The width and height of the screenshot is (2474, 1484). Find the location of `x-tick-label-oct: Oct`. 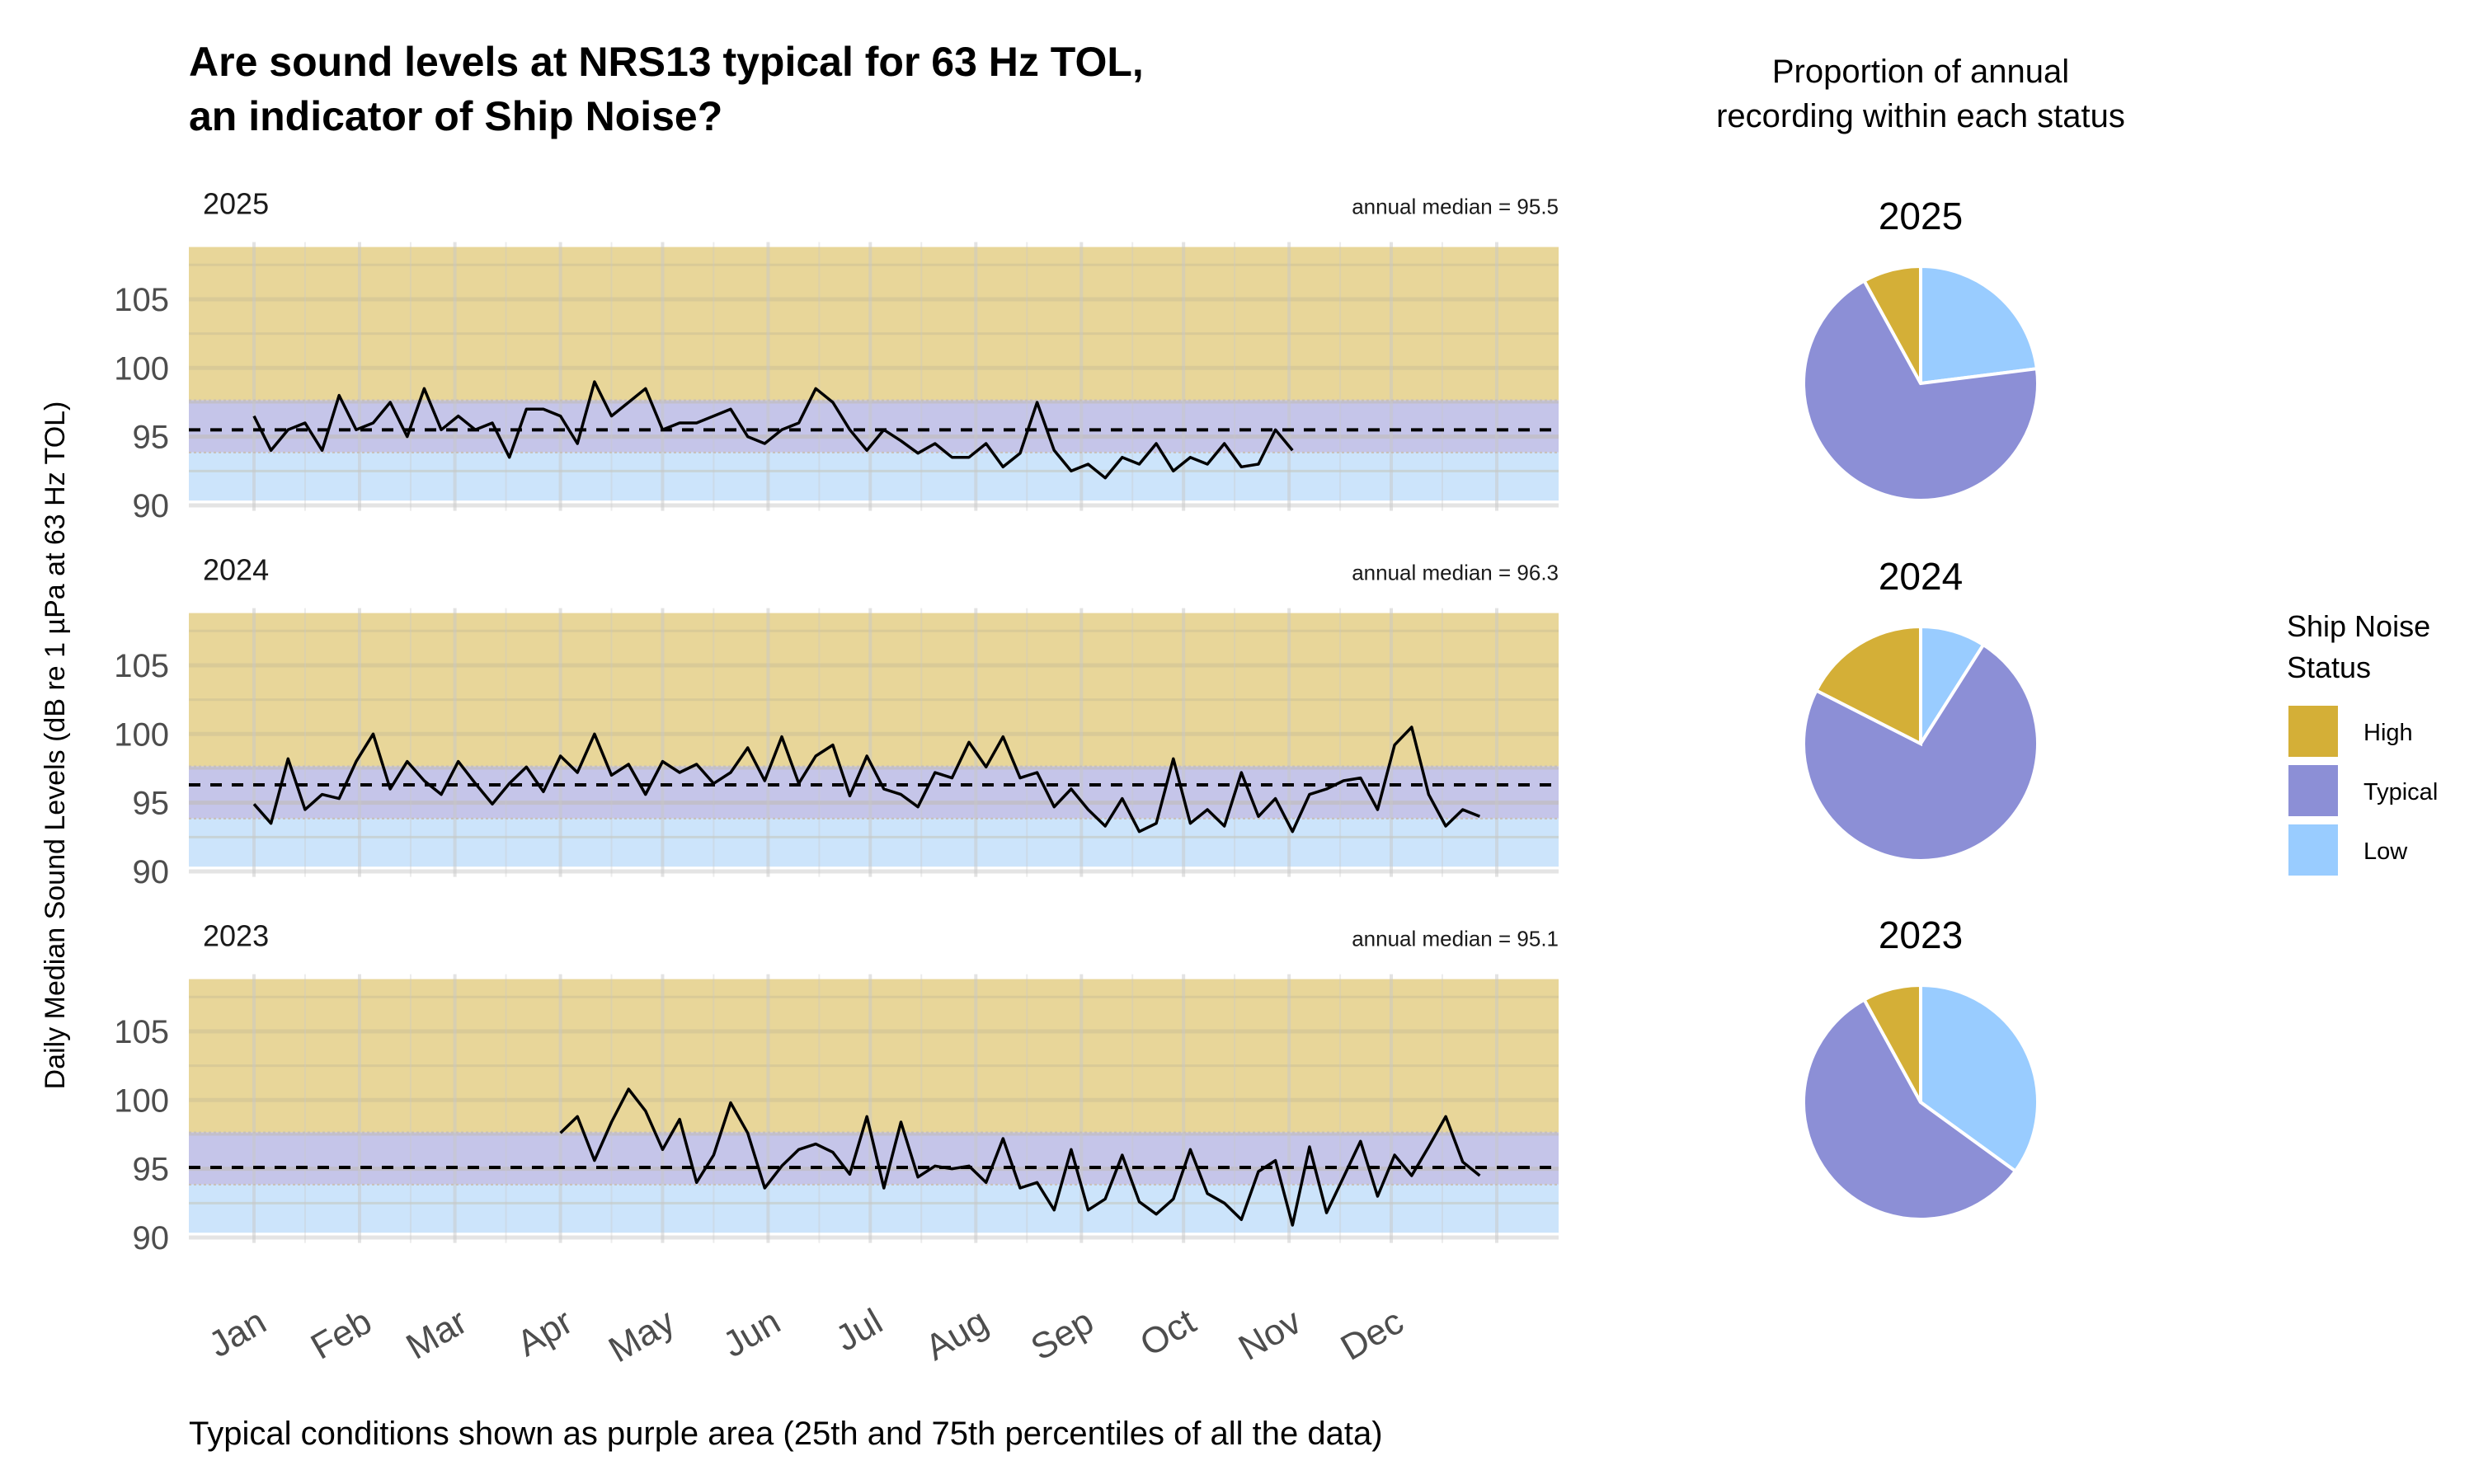

x-tick-label-oct: Oct is located at coordinates (1167, 1332).